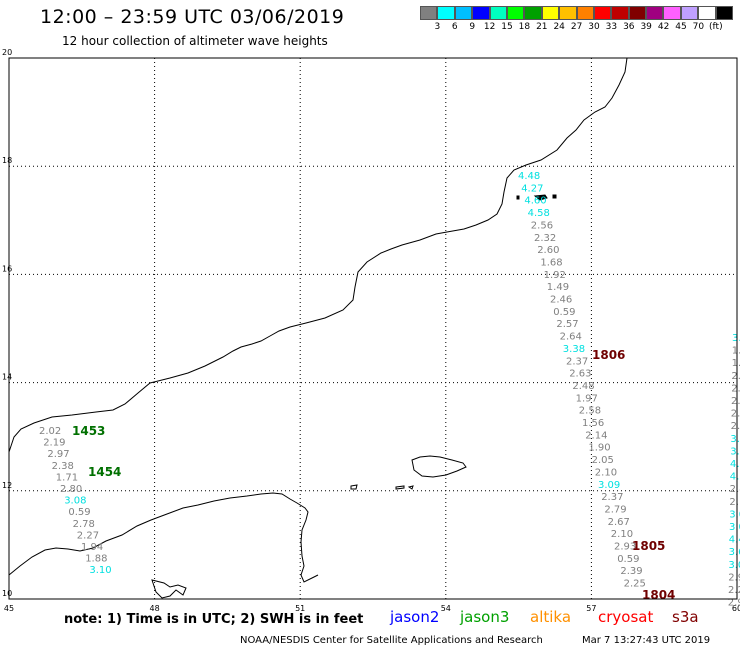  Describe the element at coordinates (735, 451) in the screenshot. I see `wave-height-label: 3.90` at that location.